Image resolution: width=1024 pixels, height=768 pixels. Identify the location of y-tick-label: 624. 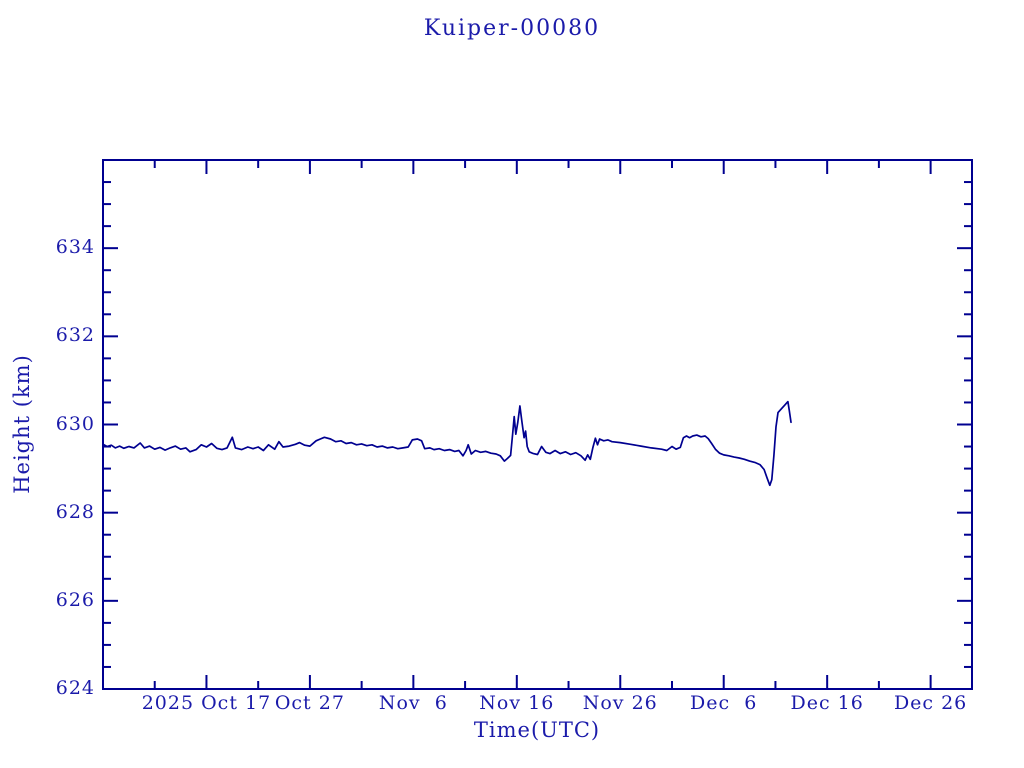
(75, 688).